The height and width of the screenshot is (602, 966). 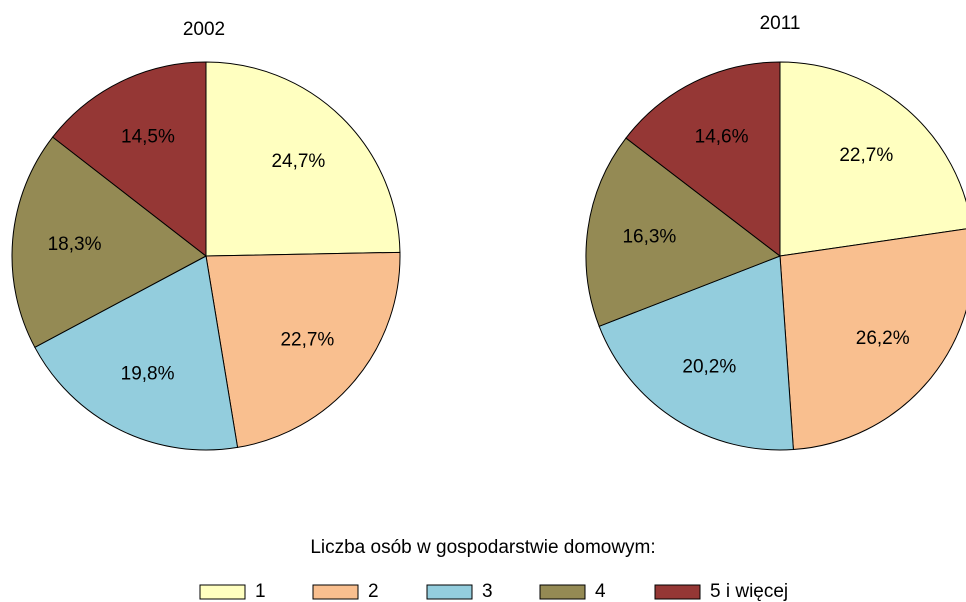 I want to click on data-label: 16,3%, so click(x=649, y=236).